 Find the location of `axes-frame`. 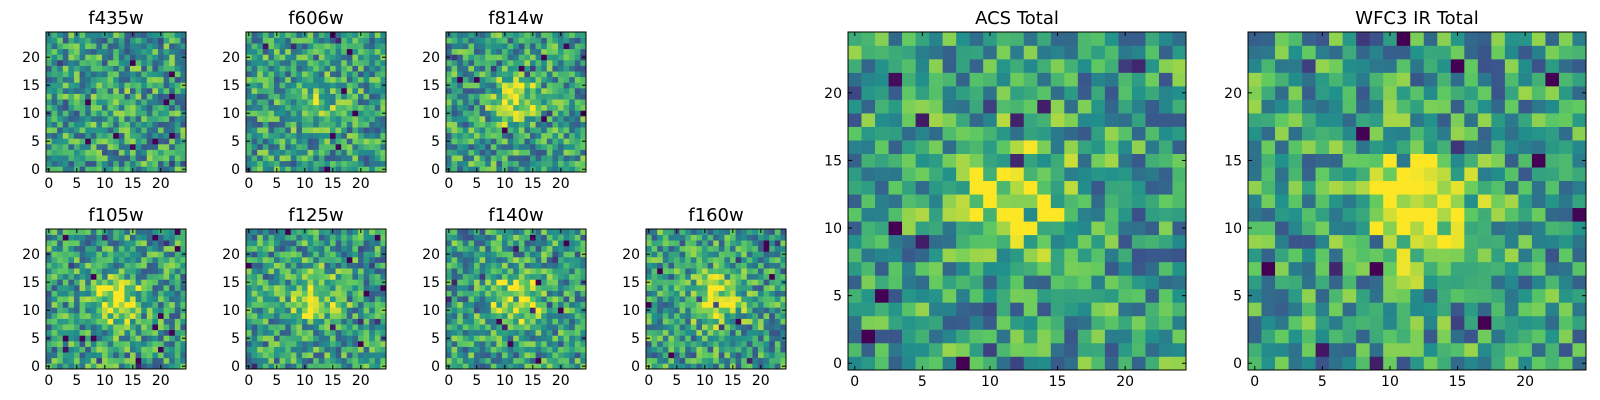

axes-frame is located at coordinates (116, 299).